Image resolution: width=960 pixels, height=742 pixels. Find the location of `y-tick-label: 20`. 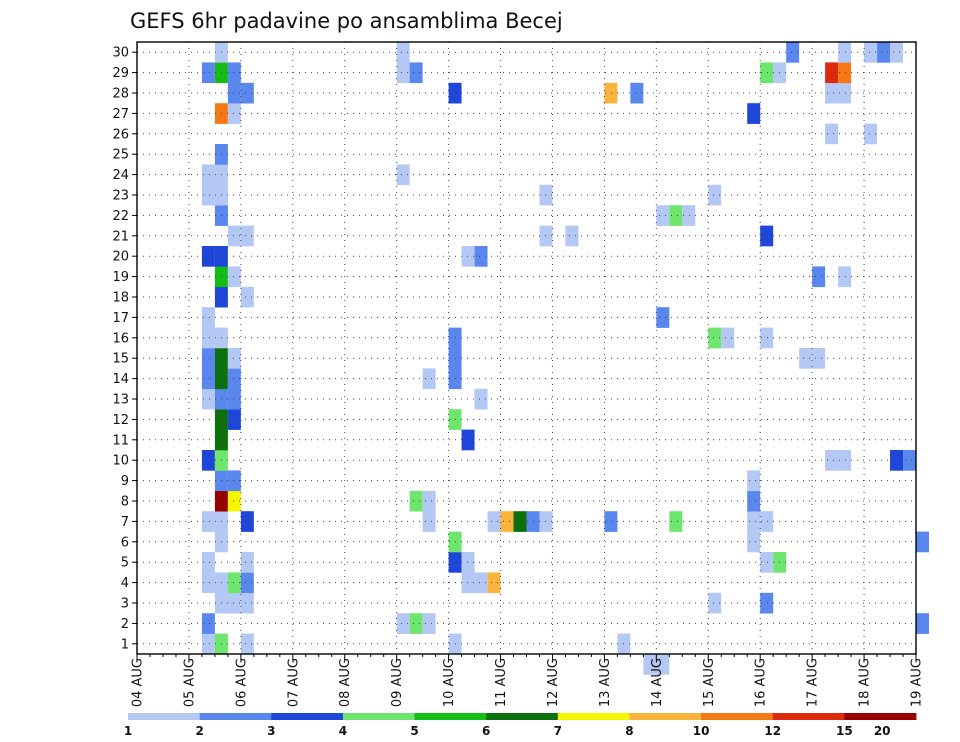

y-tick-label: 20 is located at coordinates (120, 257).